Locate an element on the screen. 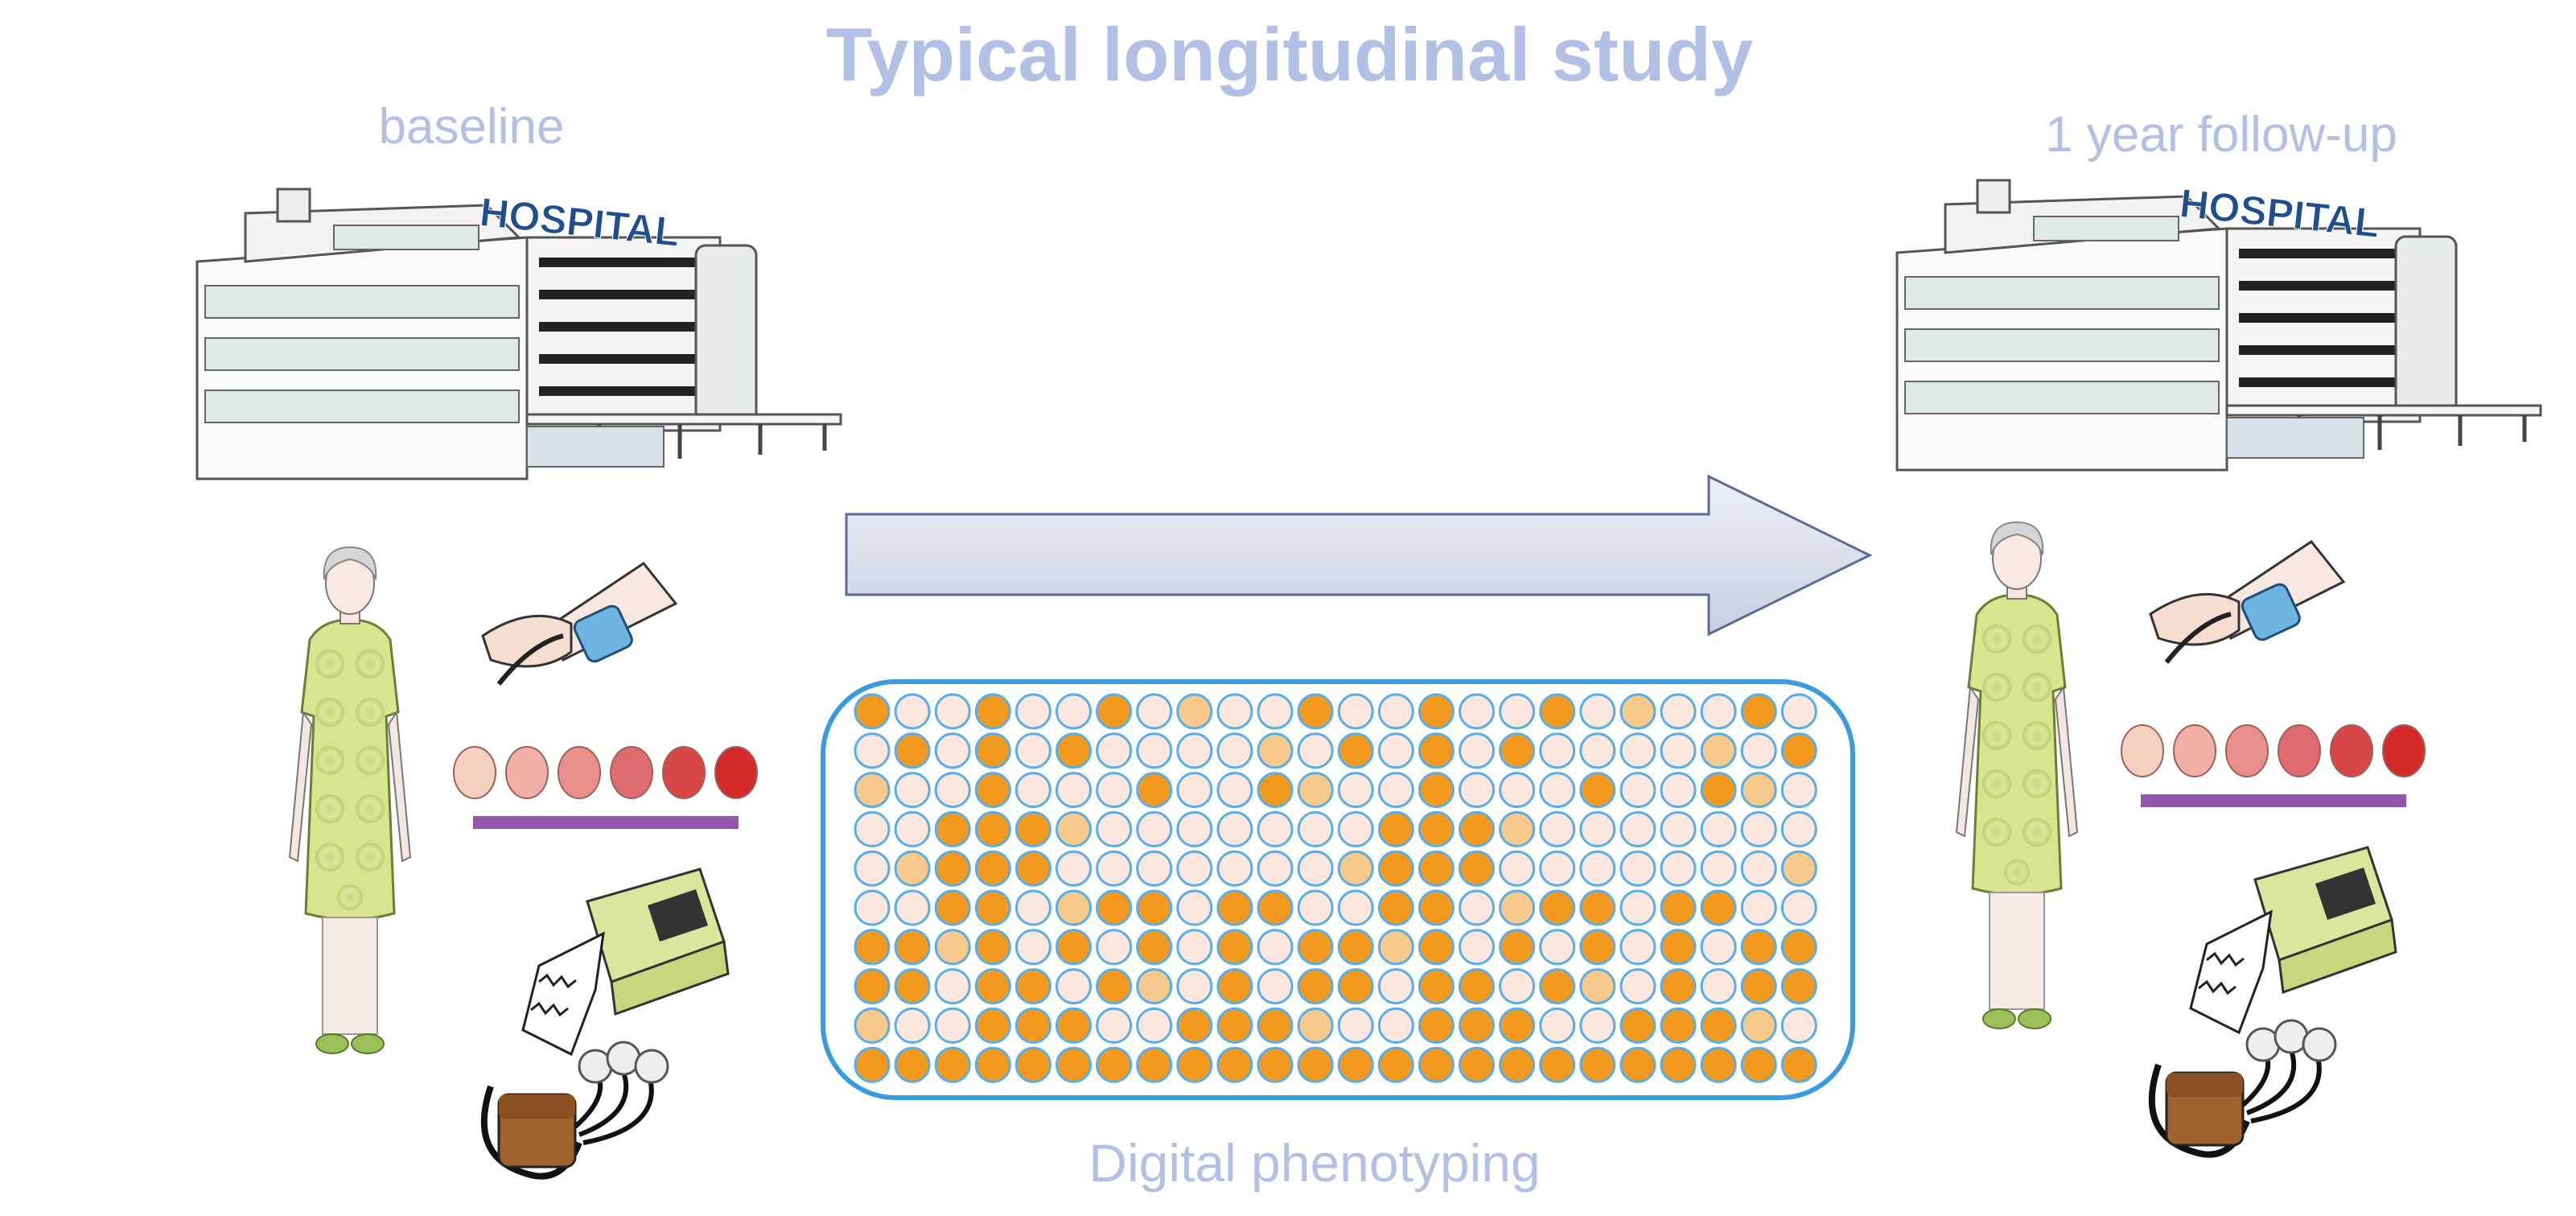 The image size is (2576, 1216). patient-baseline is located at coordinates (350, 800).